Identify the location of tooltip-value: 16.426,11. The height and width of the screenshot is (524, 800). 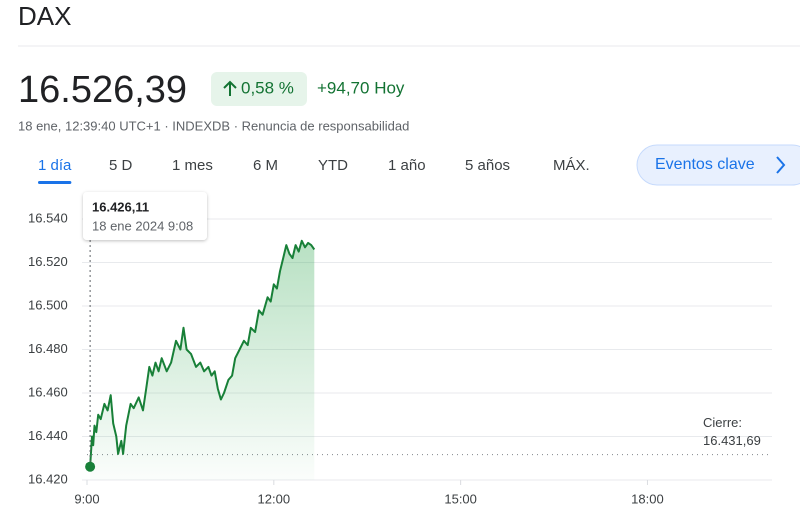
(120, 206).